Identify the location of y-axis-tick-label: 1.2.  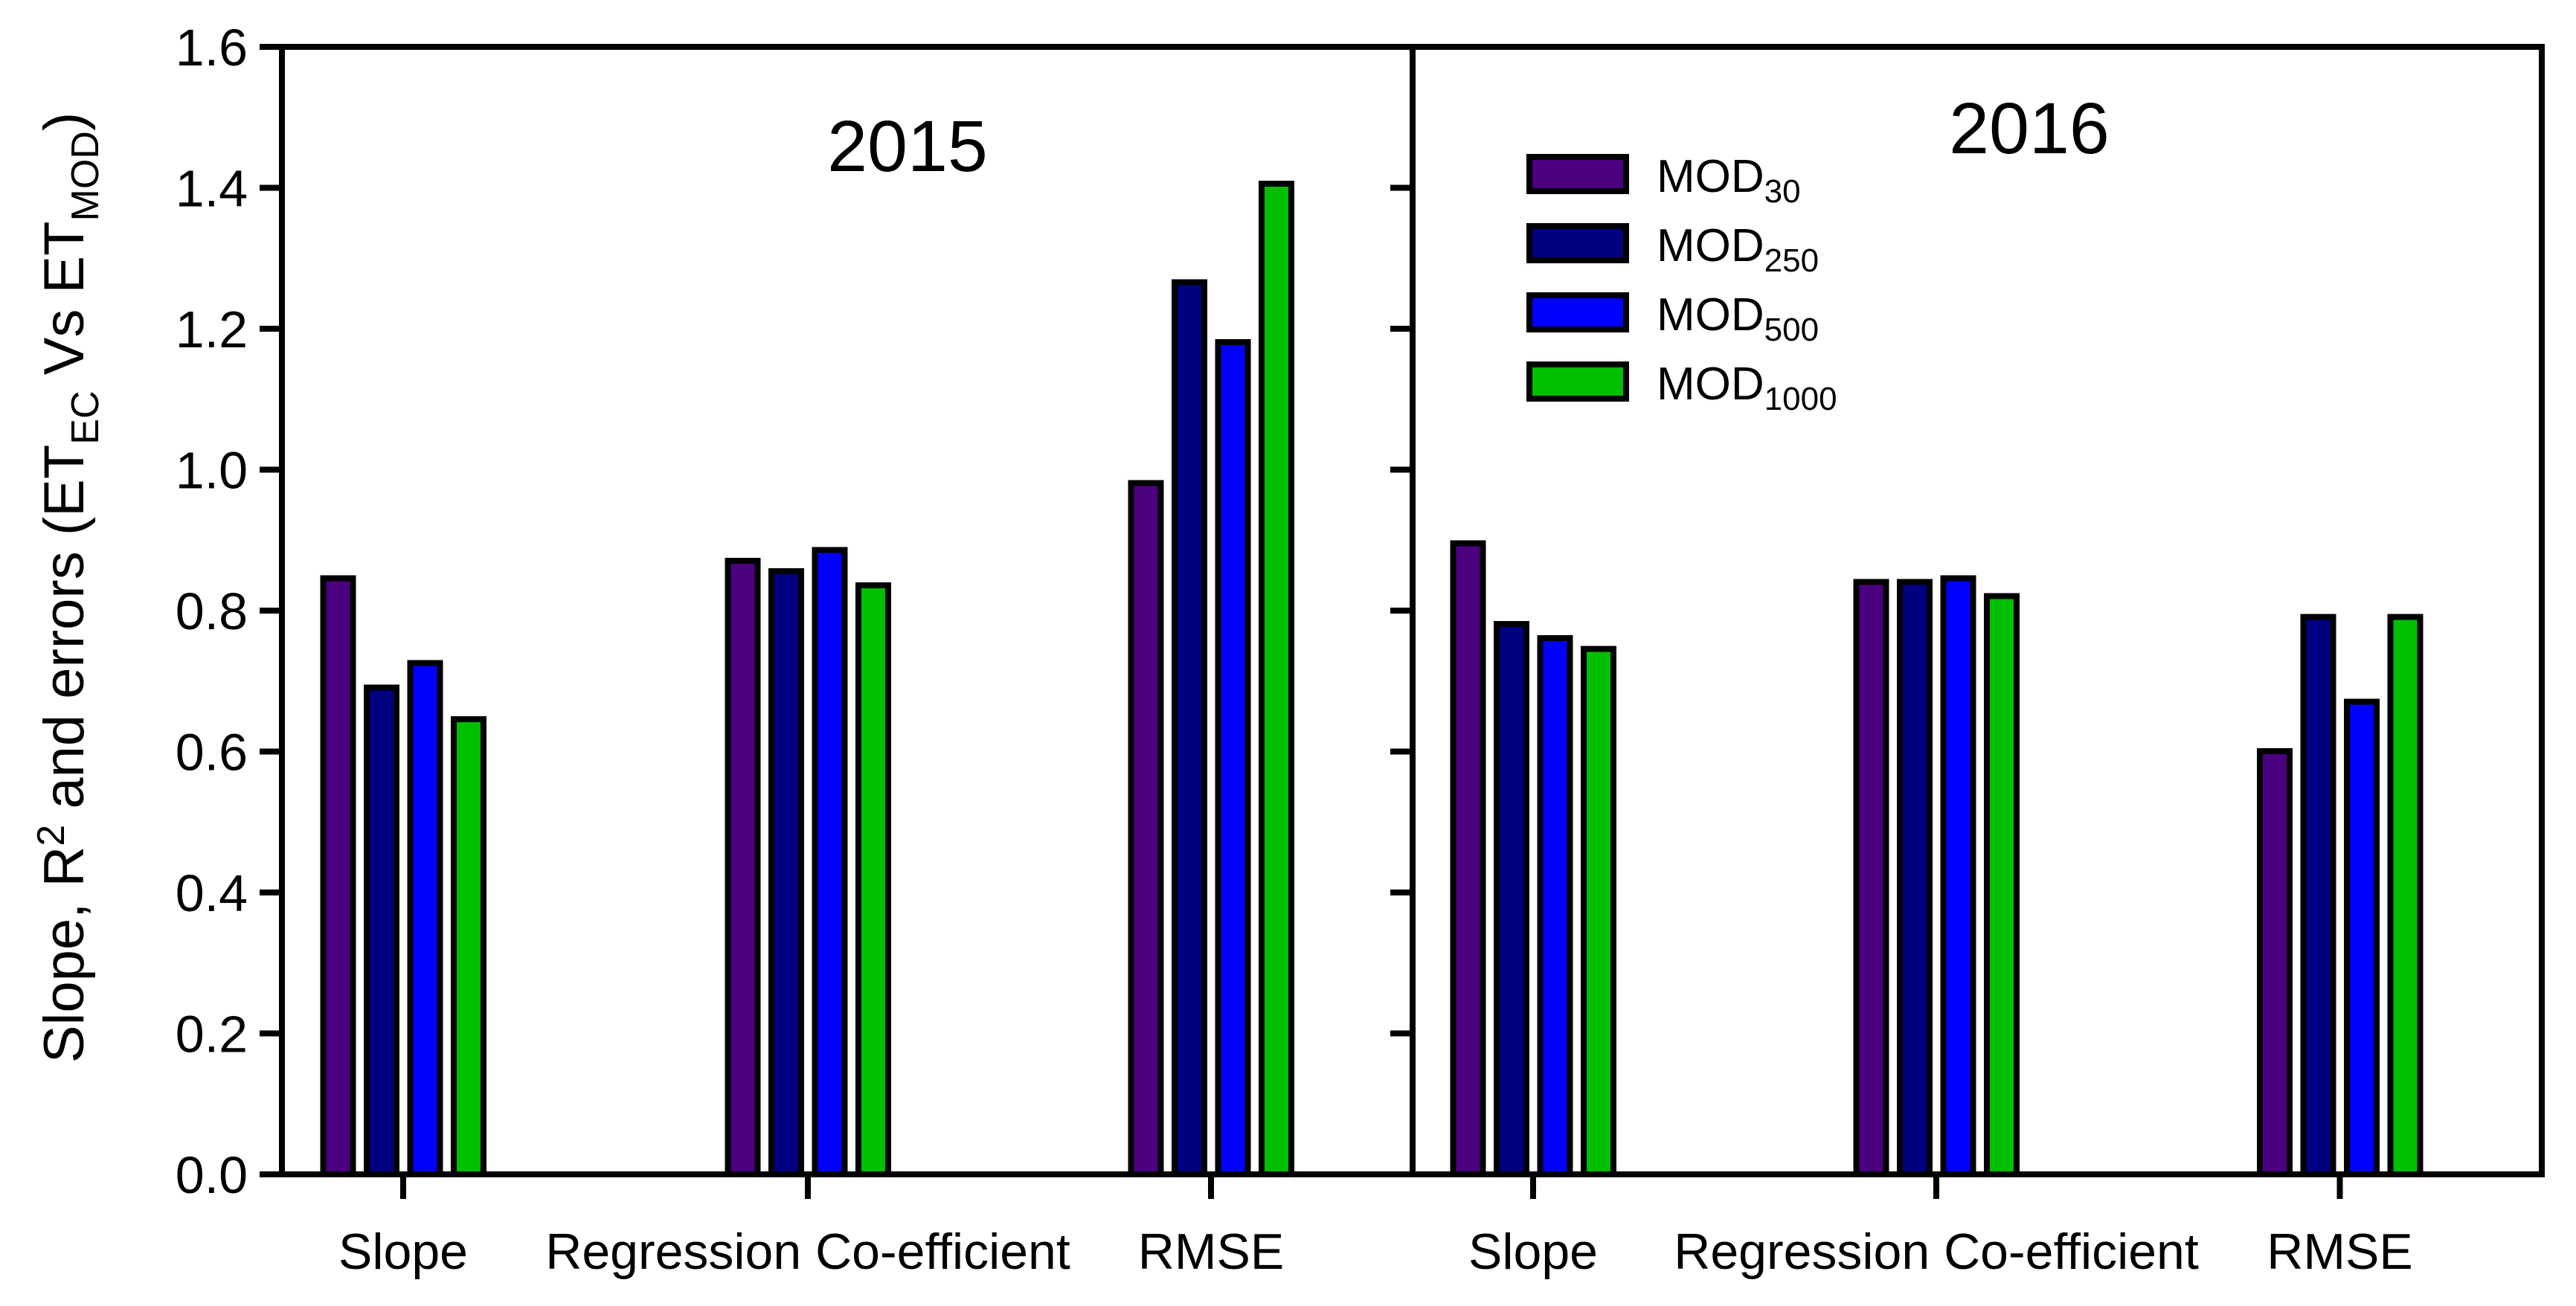
(212, 329).